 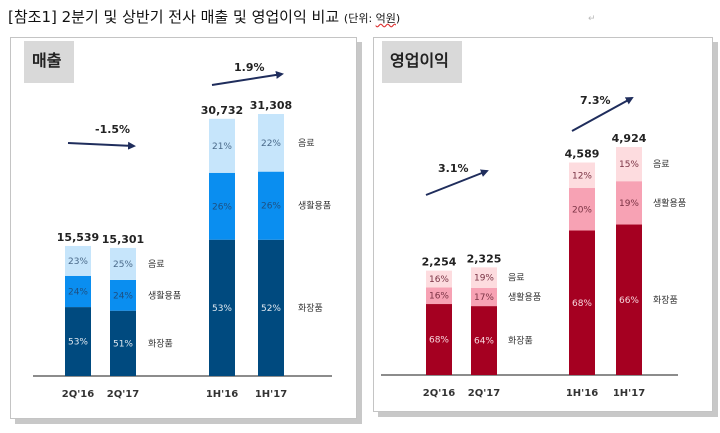 I want to click on bar-total-label: 2,325, so click(x=484, y=258).